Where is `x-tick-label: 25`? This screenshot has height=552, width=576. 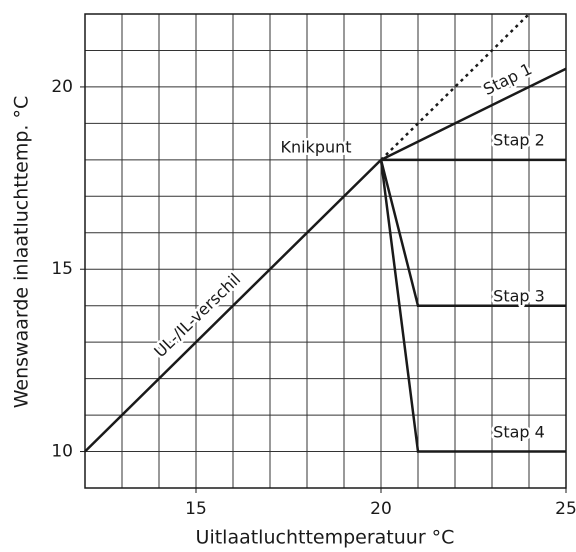
x-tick-label: 25 is located at coordinates (565, 509).